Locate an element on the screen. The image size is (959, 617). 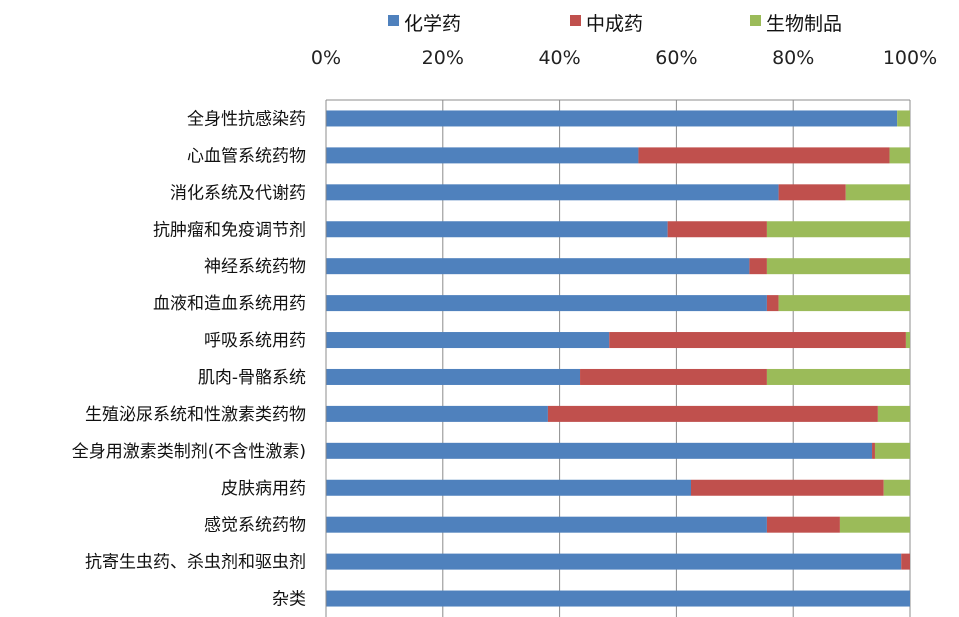
legend-entry: 中成药 is located at coordinates (606, 24).